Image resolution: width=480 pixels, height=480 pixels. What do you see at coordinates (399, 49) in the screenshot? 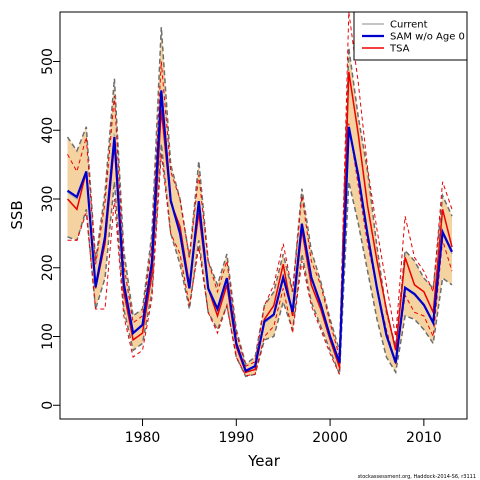
I see `legend-label-tsa: TSA` at bounding box center [399, 49].